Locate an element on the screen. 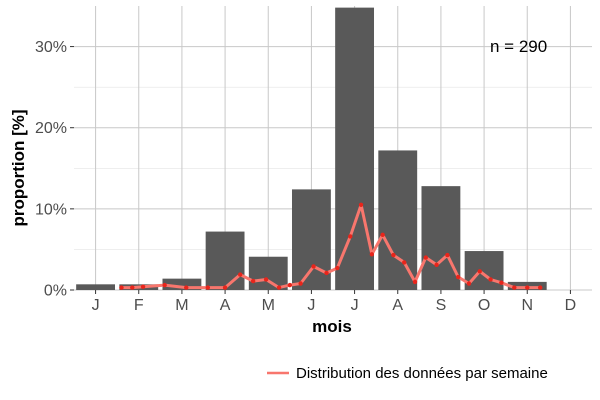 This screenshot has width=600, height=400. x-axis-title: mois is located at coordinates (332, 326).